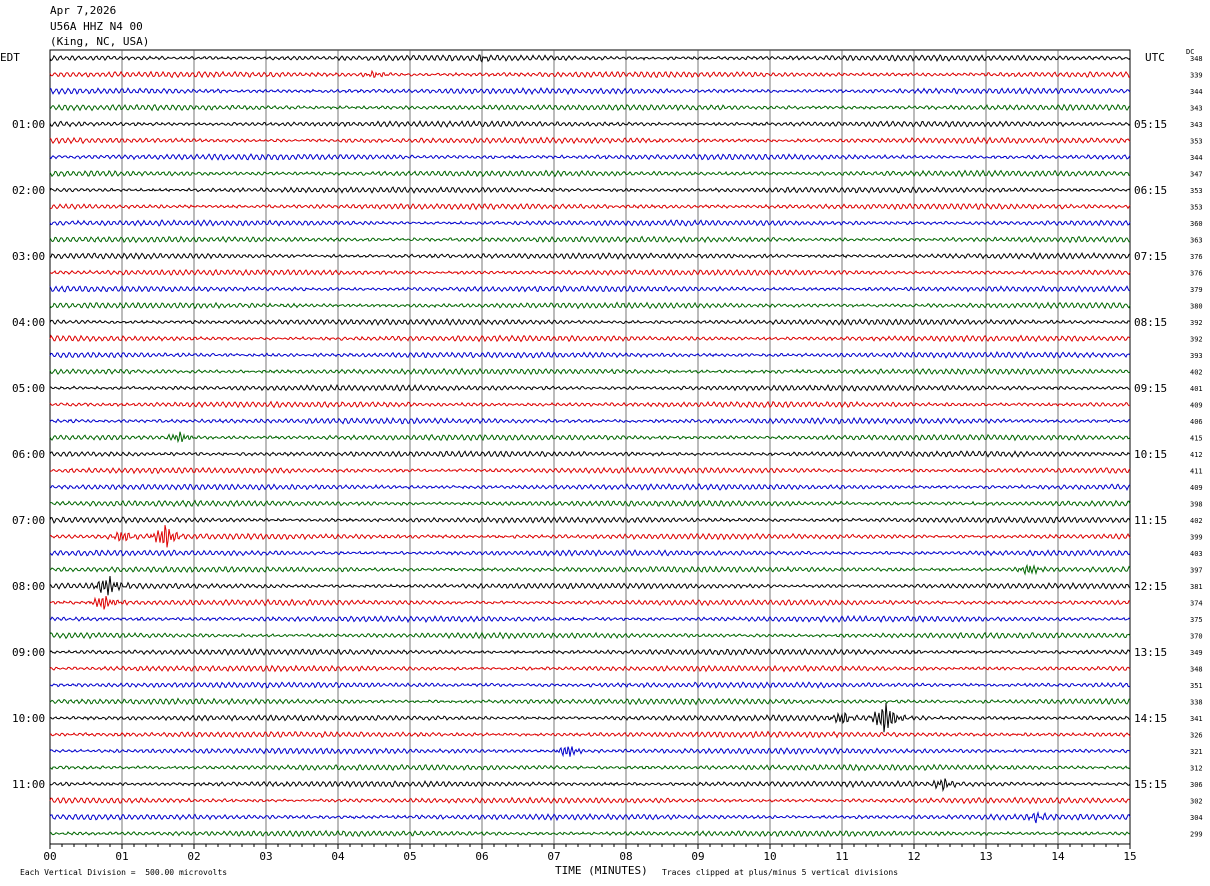  Describe the element at coordinates (28, 718) in the screenshot. I see `left-hour-label: 10:00` at that location.